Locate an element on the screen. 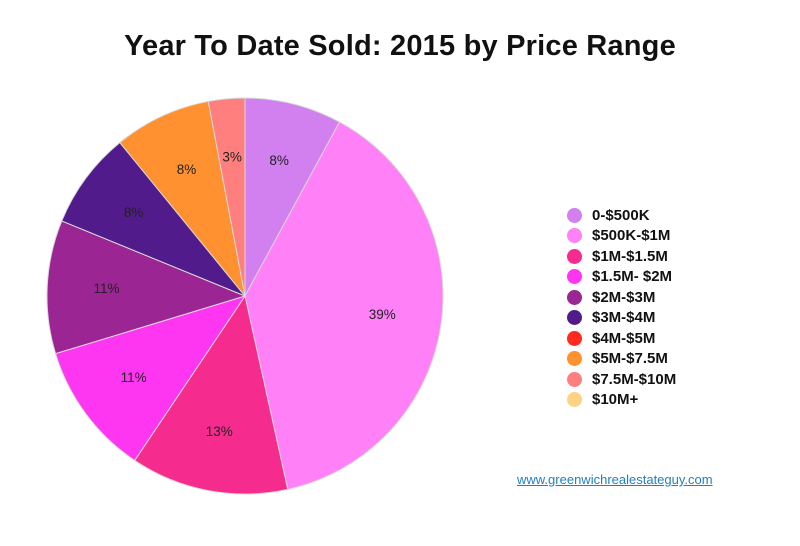 The width and height of the screenshot is (800, 546). pie-slice-5m-7-5m is located at coordinates (182, 198).